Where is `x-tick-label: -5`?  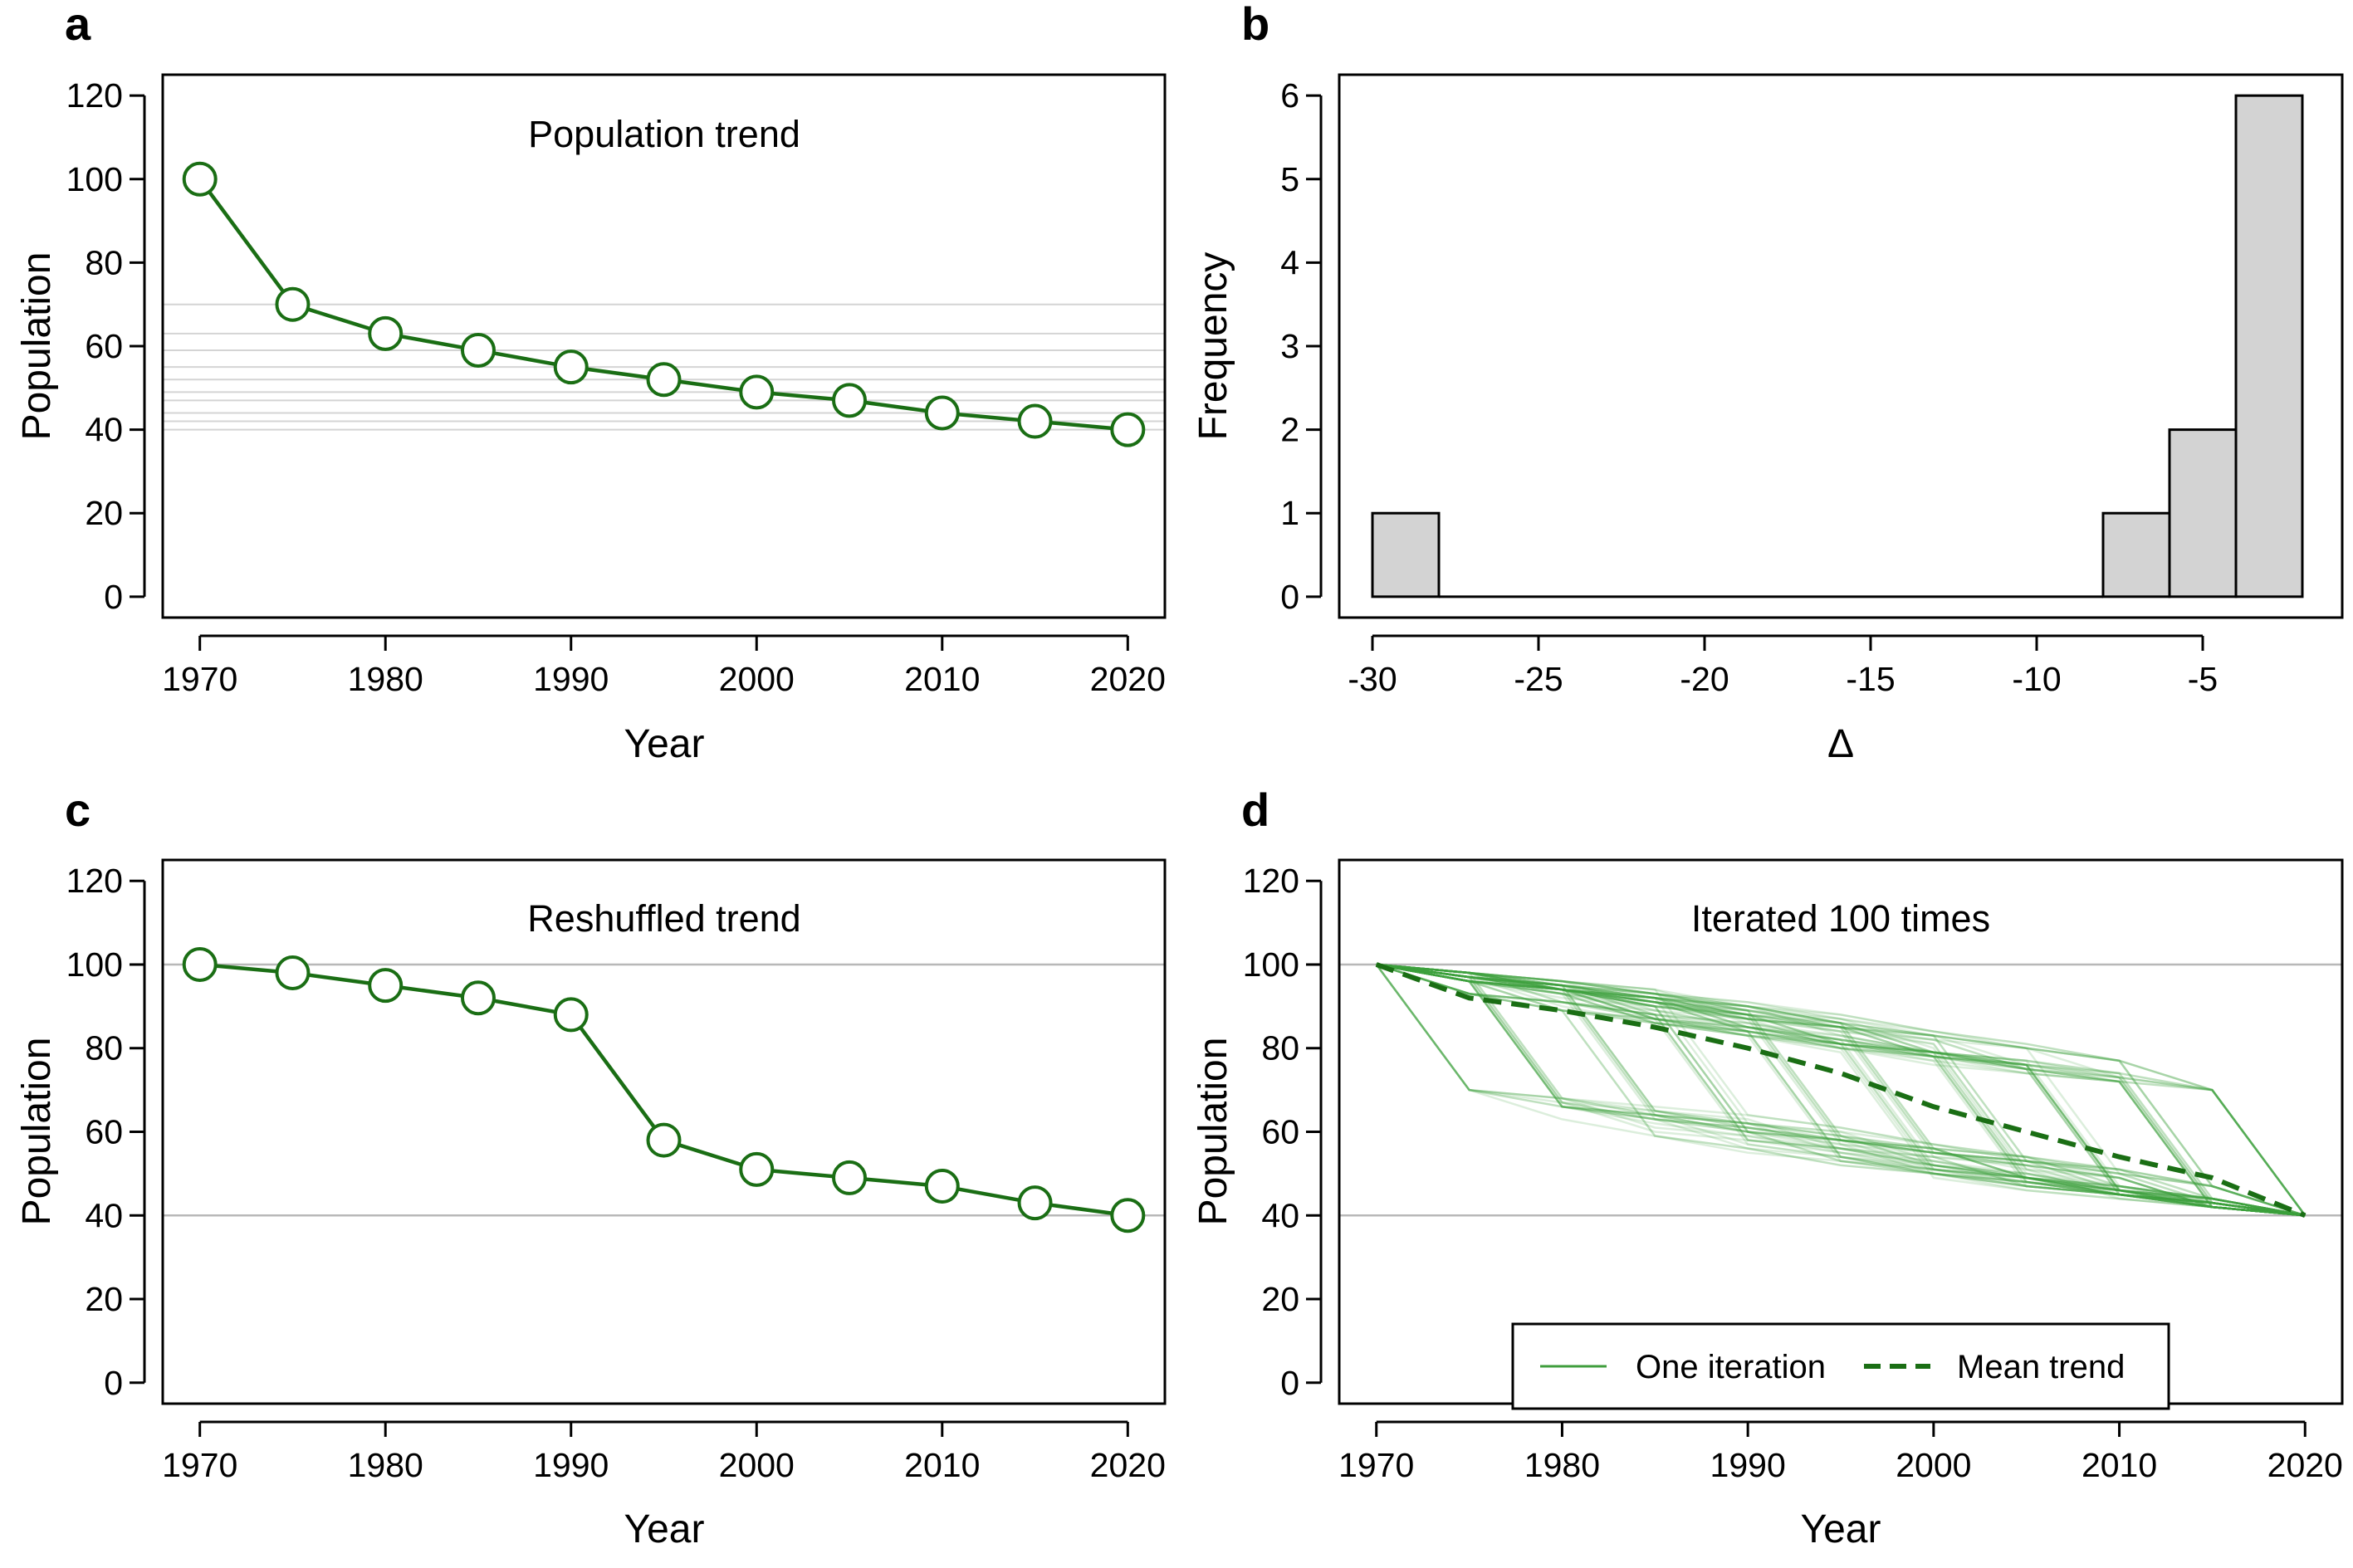 x-tick-label: -5 is located at coordinates (2203, 679).